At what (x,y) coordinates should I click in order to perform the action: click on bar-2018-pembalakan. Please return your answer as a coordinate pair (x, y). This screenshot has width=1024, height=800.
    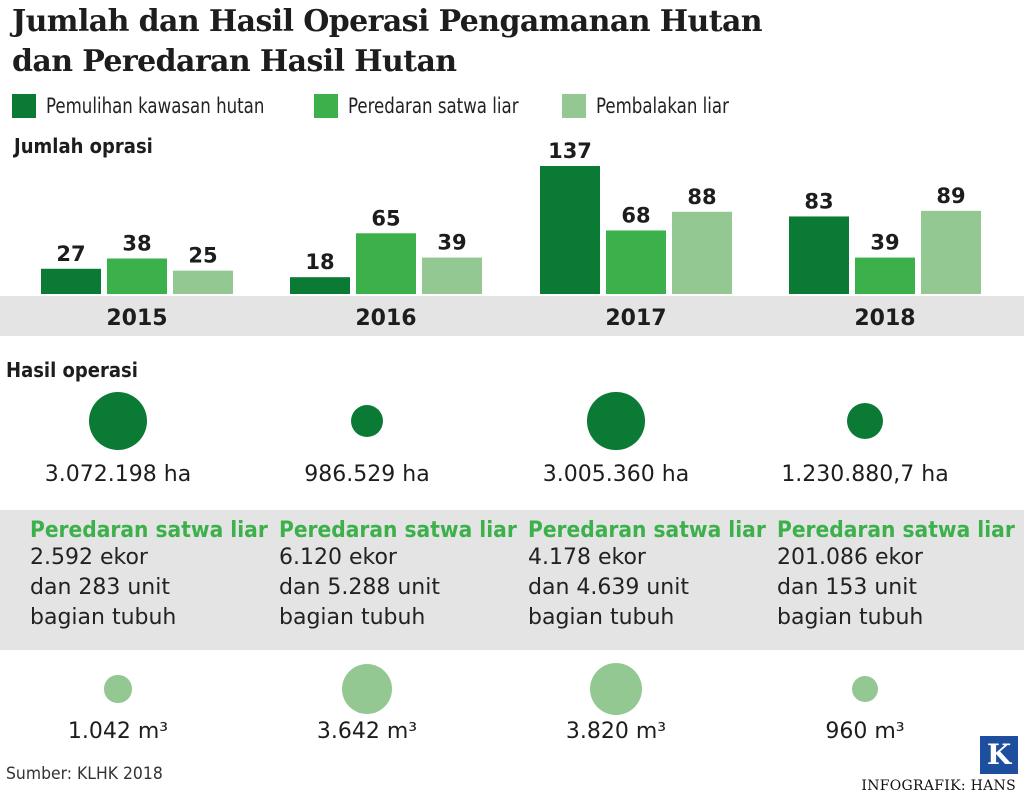
    Looking at the image, I should click on (951, 252).